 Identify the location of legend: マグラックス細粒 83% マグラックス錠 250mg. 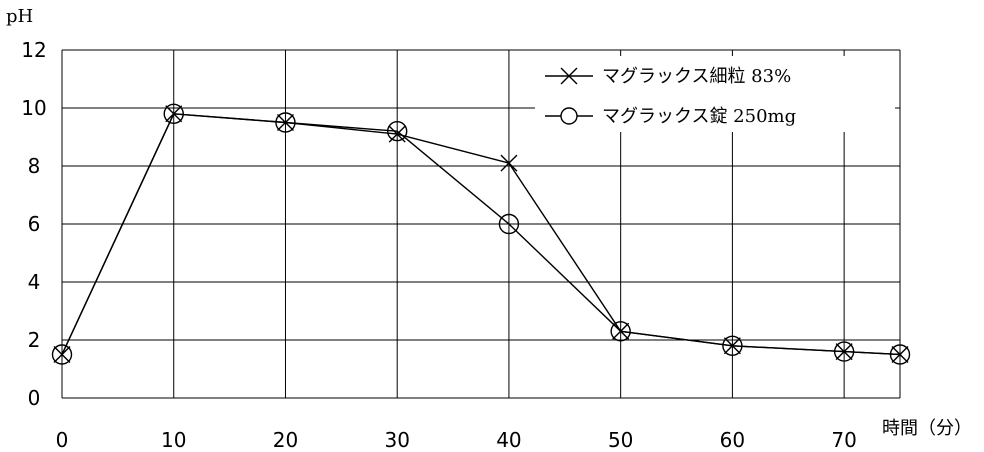
(715, 94).